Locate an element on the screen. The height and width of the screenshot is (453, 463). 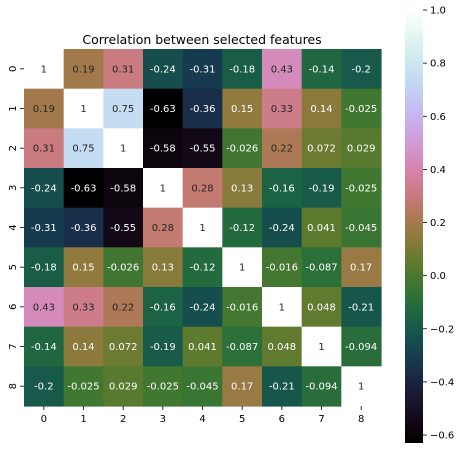
colorbar: 1.0 0.8 0.6 0.4 0.2 0.0 −0.2 −0.4 −0.6 is located at coordinates (429, 224).